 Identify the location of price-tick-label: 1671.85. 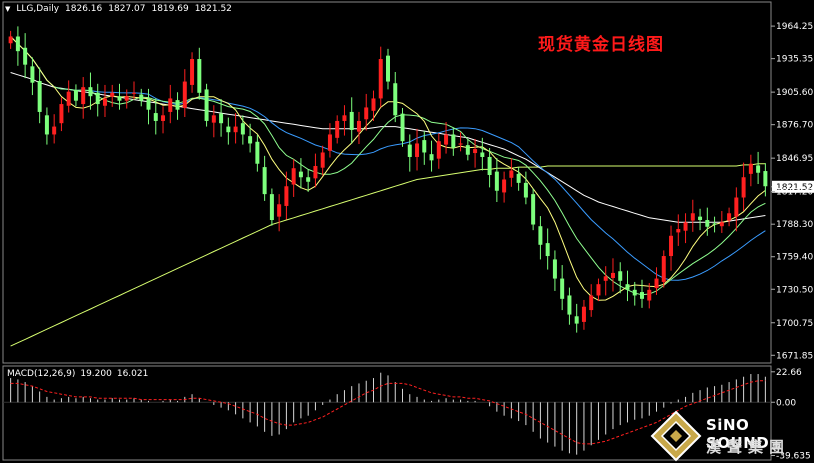
(794, 356).